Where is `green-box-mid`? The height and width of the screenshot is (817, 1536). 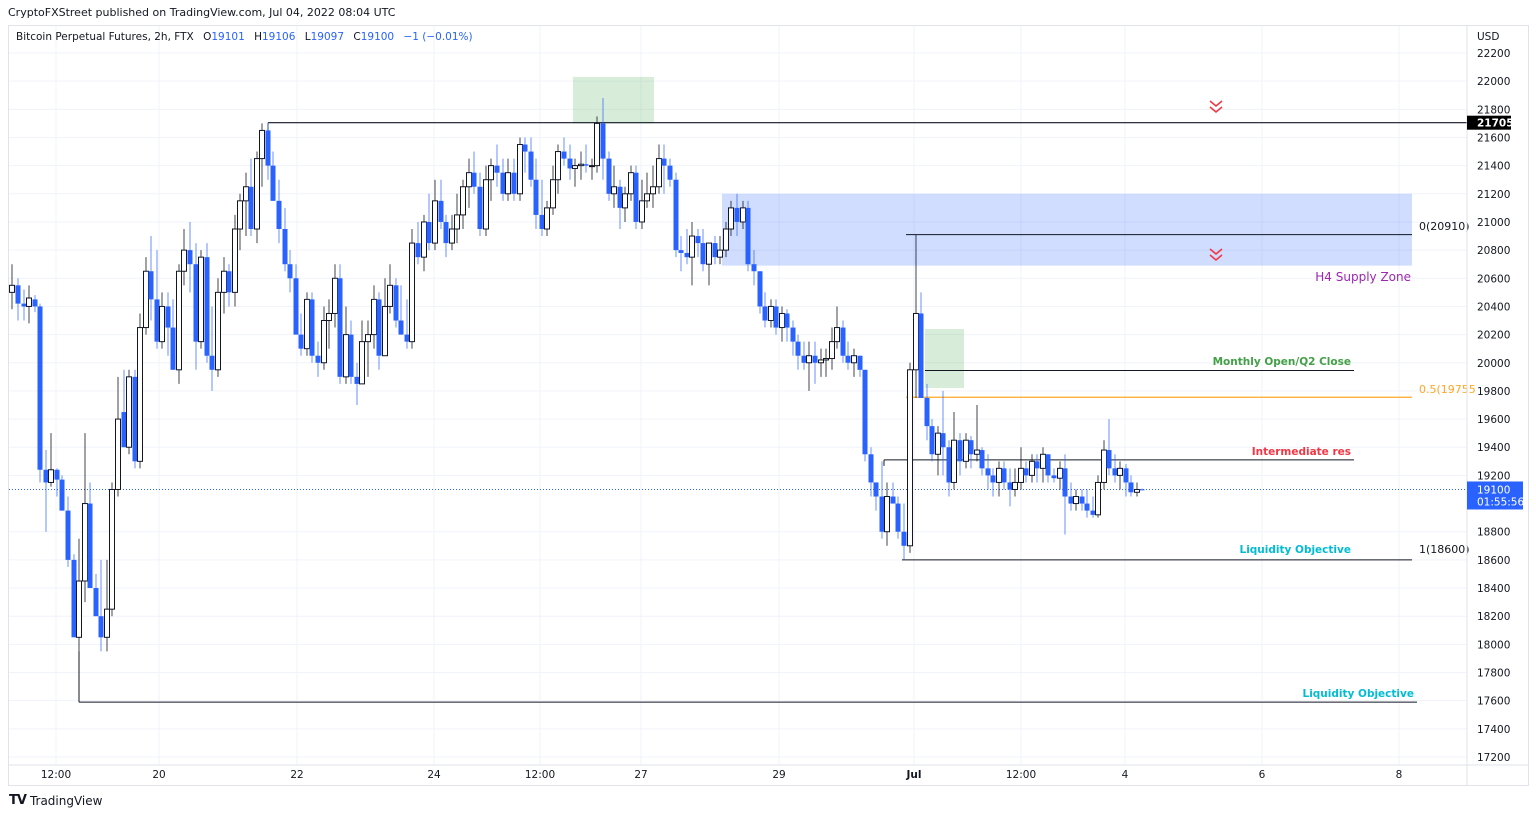
green-box-mid is located at coordinates (944, 358).